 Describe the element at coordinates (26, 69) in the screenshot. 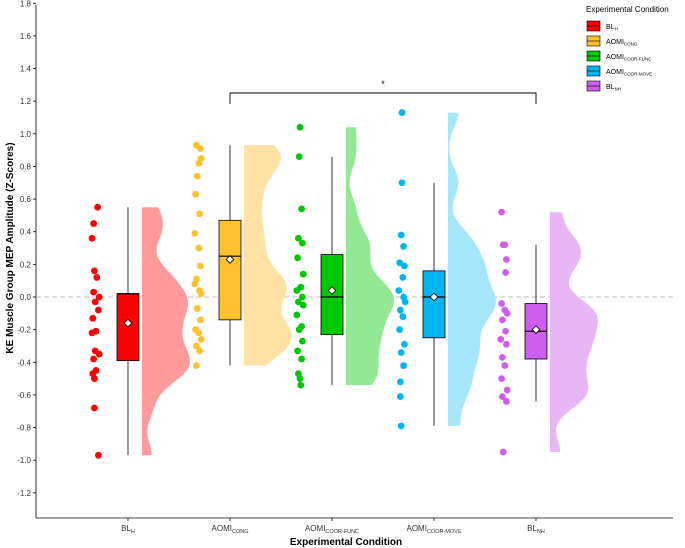

I see `y-tick-label: 1.4` at that location.